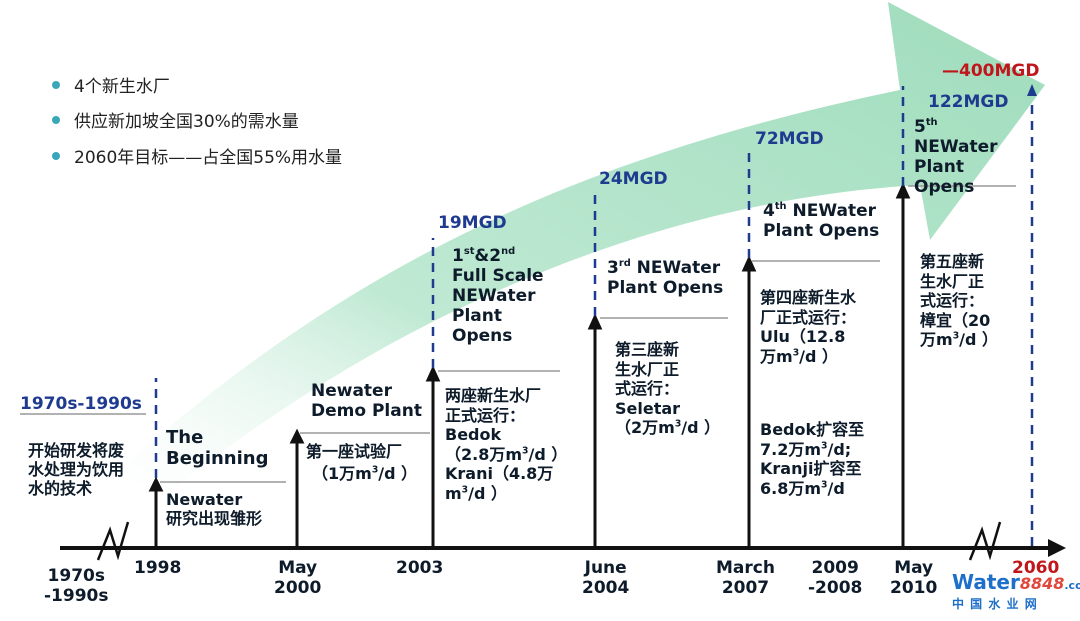  Describe the element at coordinates (606, 578) in the screenshot. I see `axis-label-2004: June 2004` at that location.